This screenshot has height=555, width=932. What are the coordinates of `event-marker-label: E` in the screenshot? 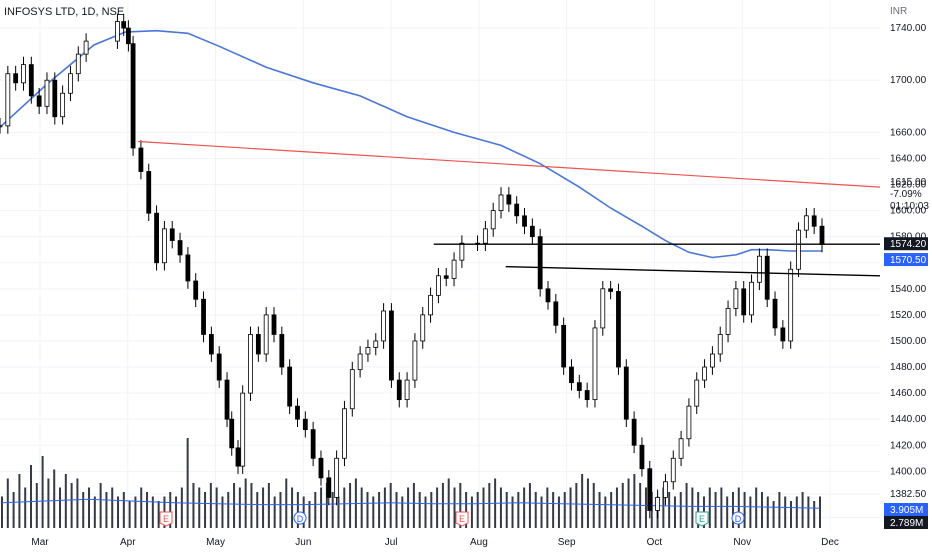 It's located at (166, 519).